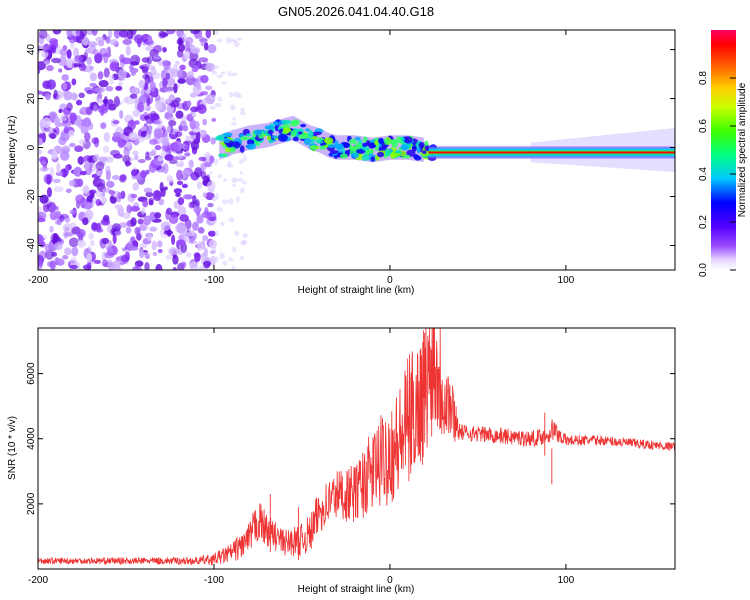 The width and height of the screenshot is (750, 600). Describe the element at coordinates (390, 280) in the screenshot. I see `spectrogram-x-tick-label: 0` at that location.